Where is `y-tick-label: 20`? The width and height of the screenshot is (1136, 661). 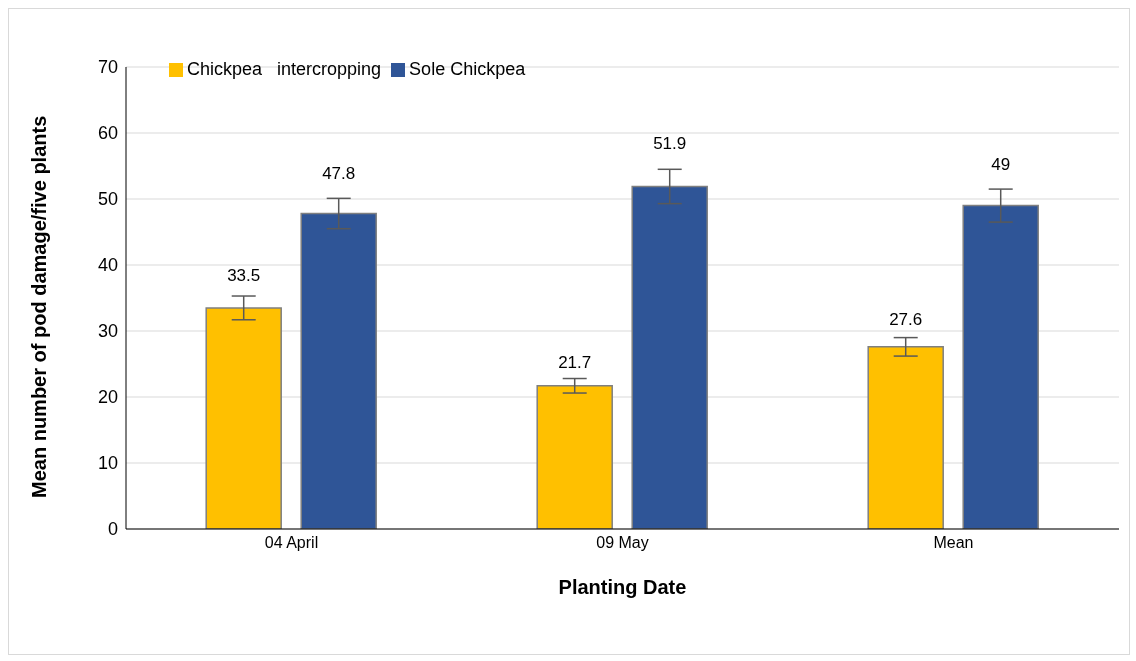
y-tick-label: 20 is located at coordinates (107, 397).